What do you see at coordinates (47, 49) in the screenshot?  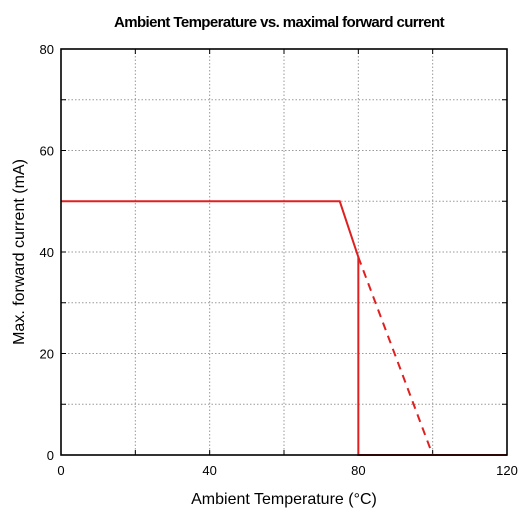 I see `y-tick-label: 80` at bounding box center [47, 49].